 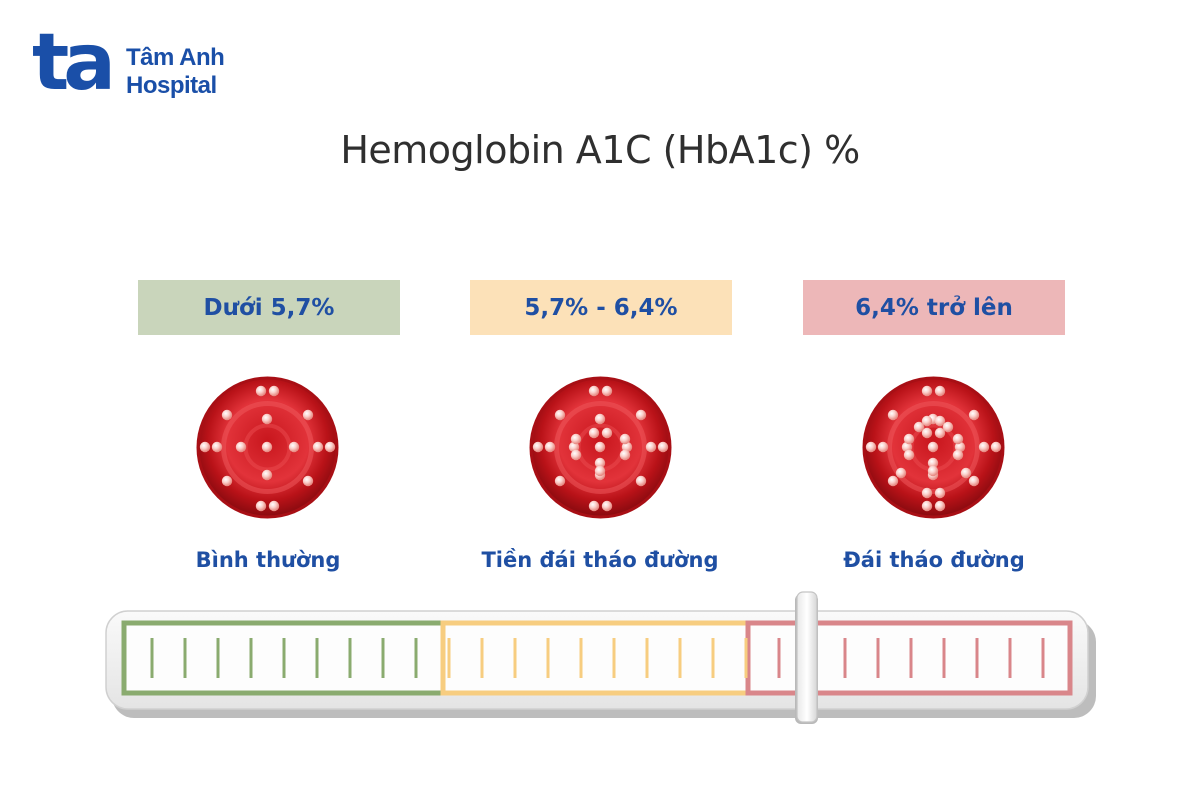 I want to click on red-blood-cell-diabetes-icon, so click(x=933, y=447).